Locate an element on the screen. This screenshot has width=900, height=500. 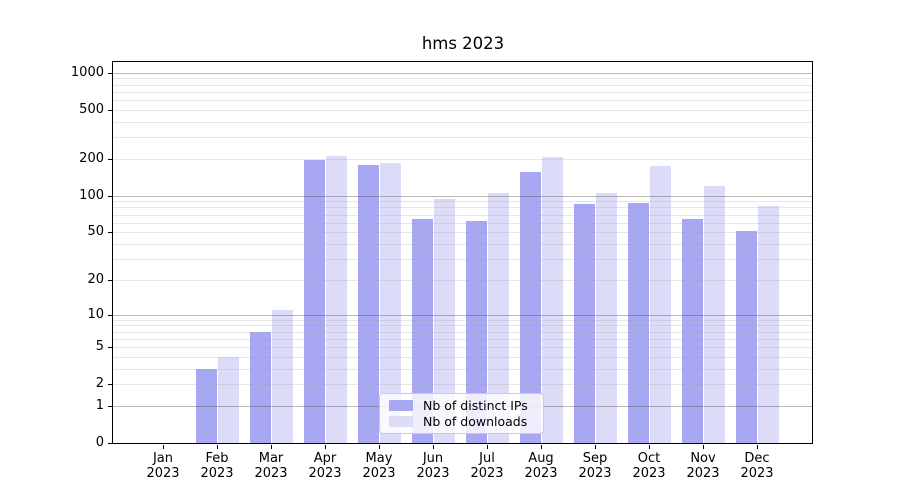
x-tick-label-month: May is located at coordinates (379, 458).